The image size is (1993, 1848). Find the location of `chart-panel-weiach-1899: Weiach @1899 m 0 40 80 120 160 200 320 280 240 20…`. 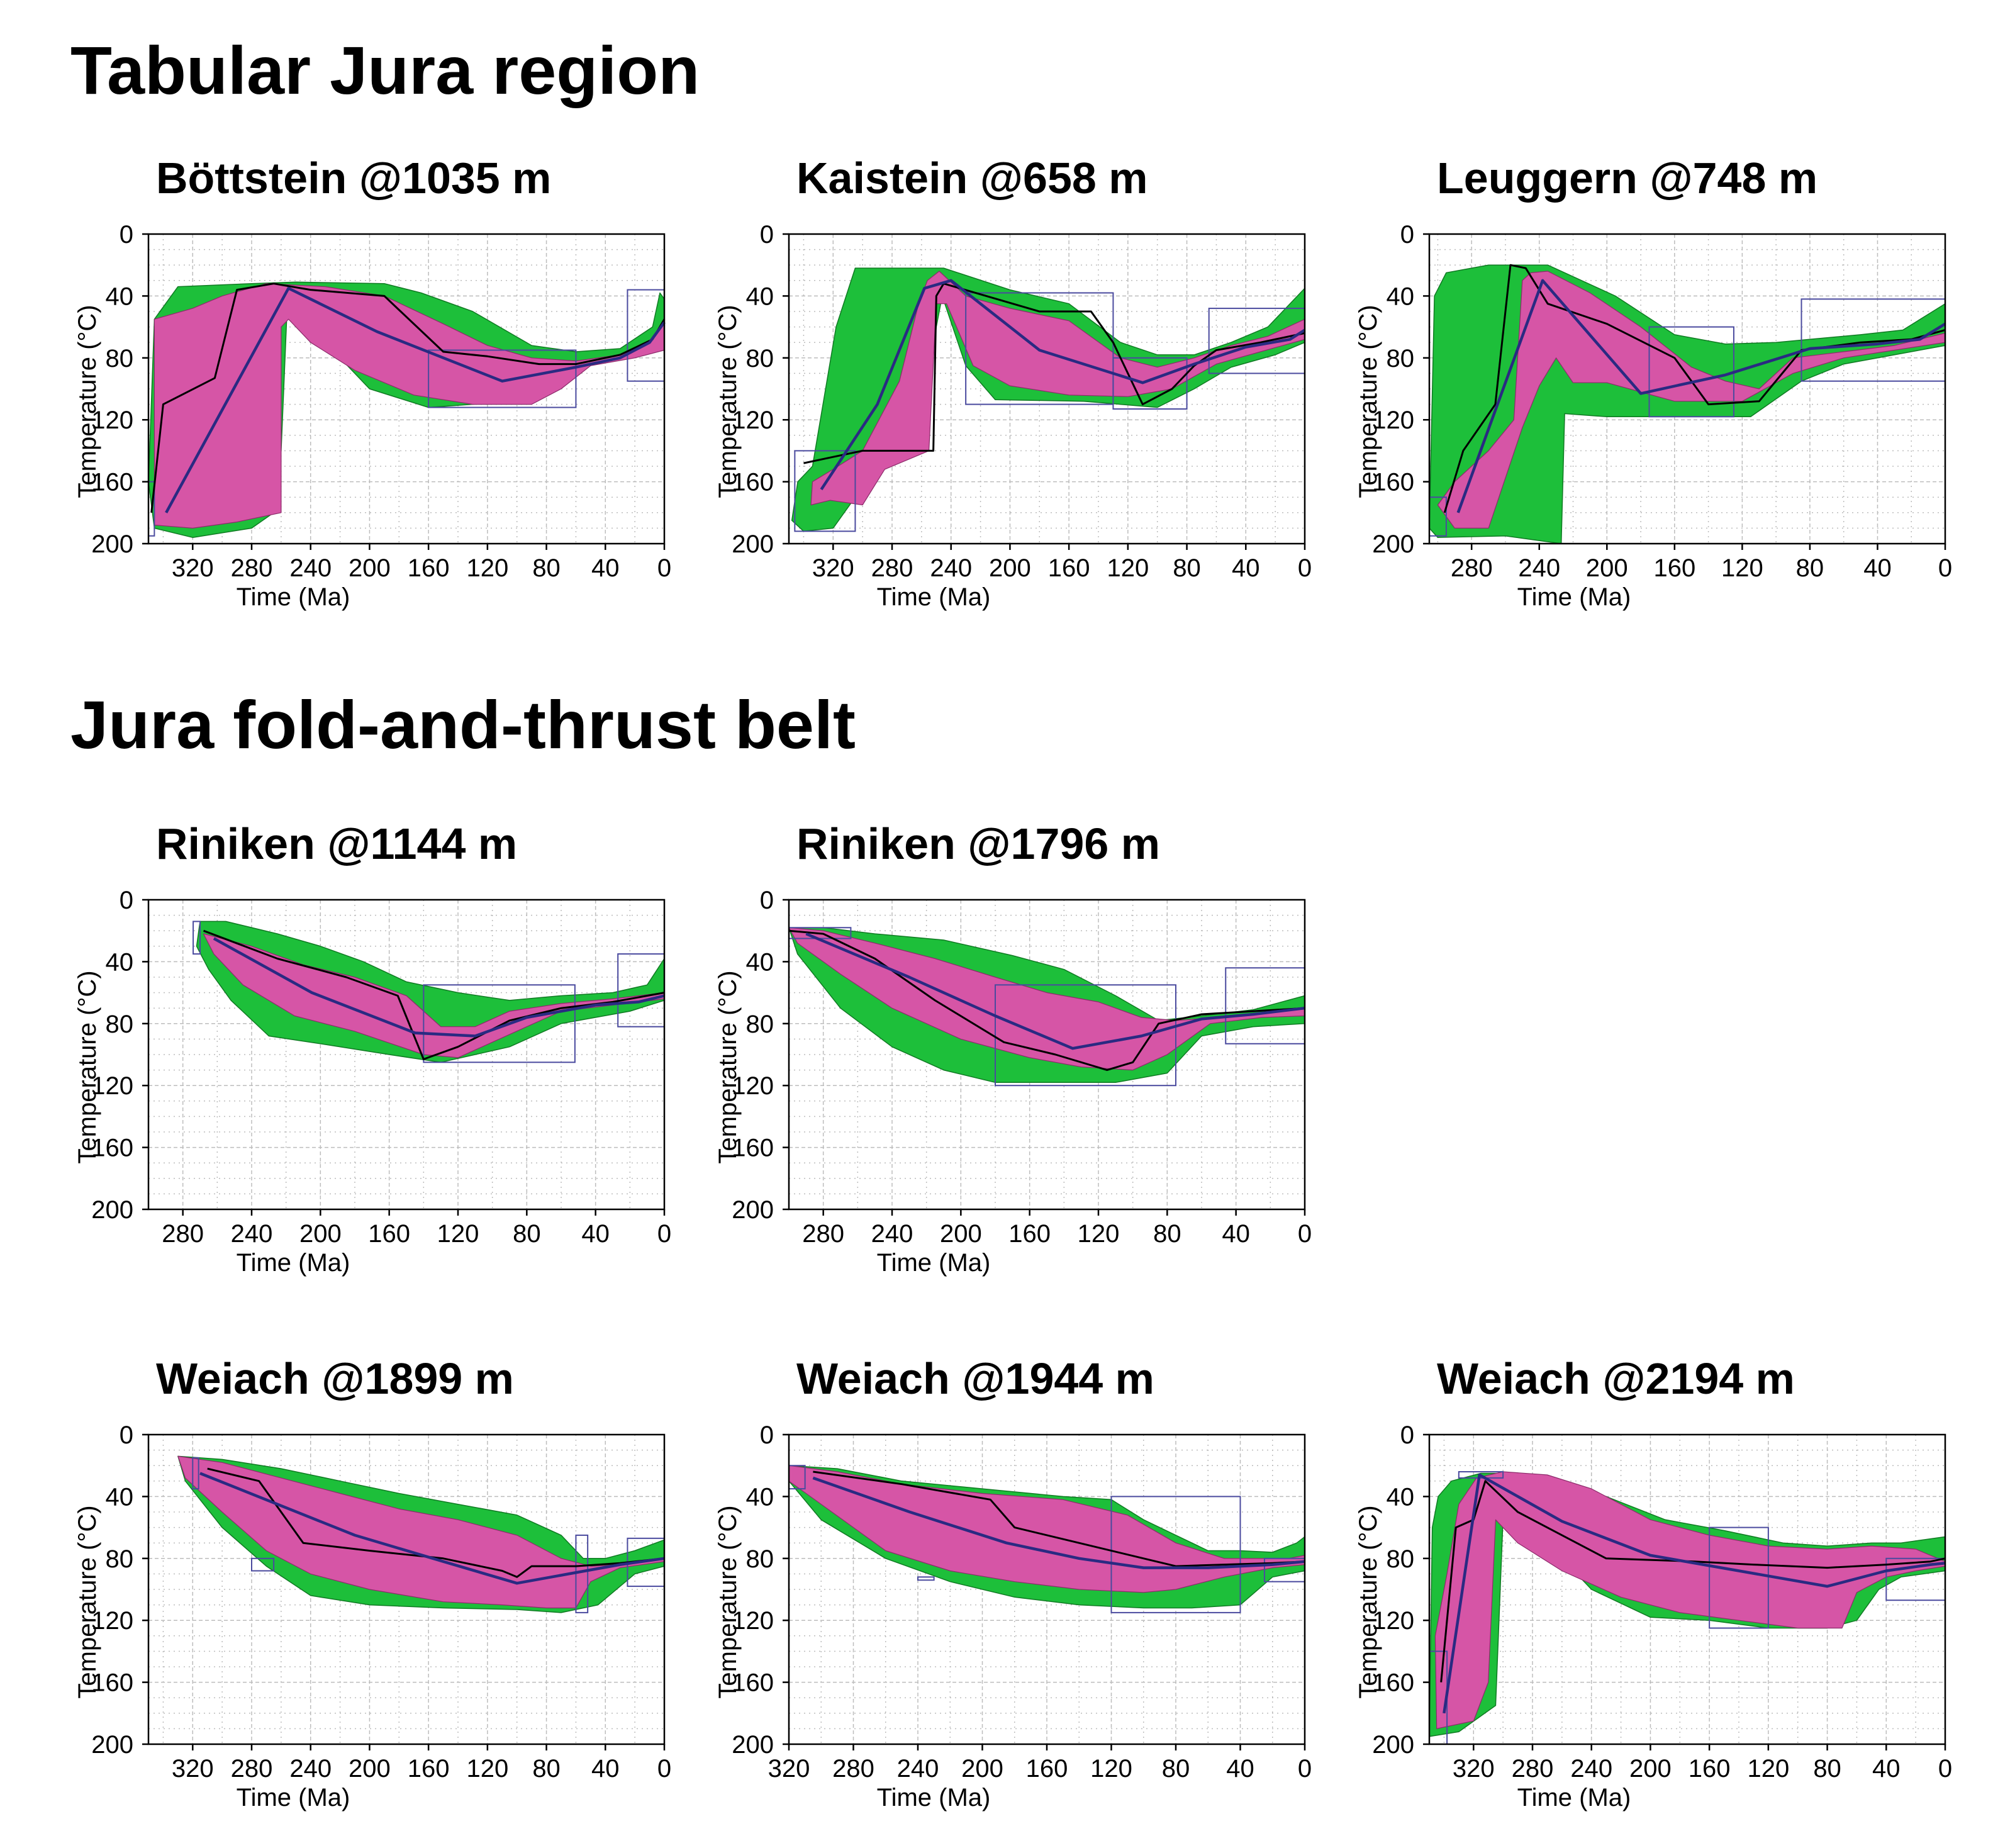

chart-panel-weiach-1899: Weiach @1899 m 0 40 80 120 160 200 320 280 240 20… is located at coordinates (388, 1583).